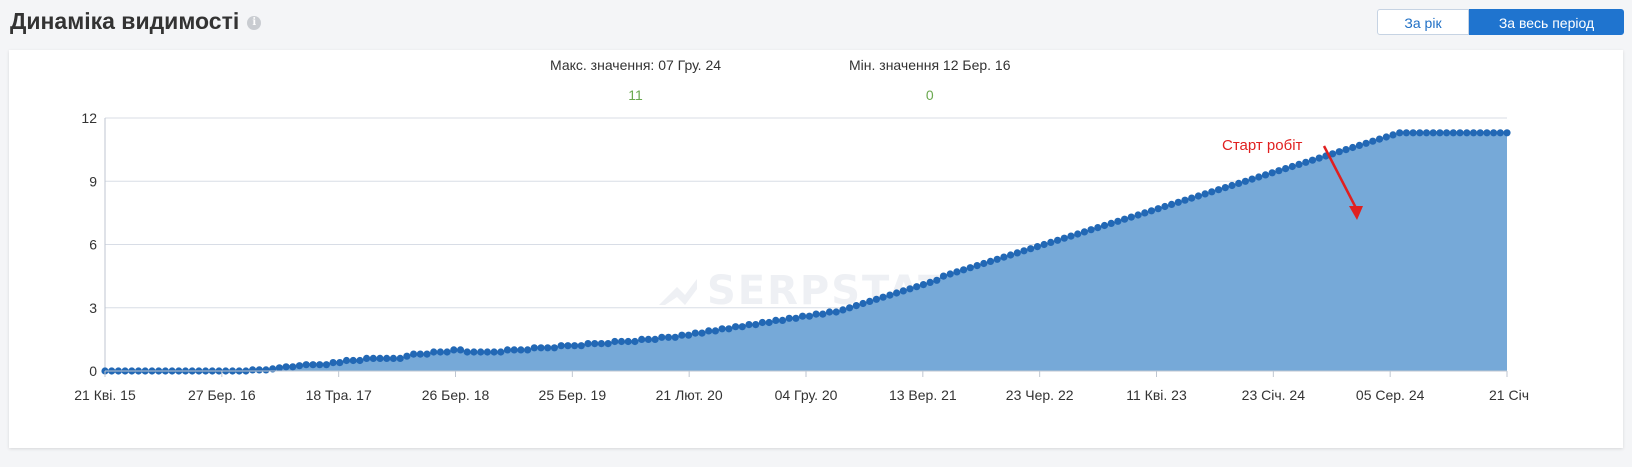  I want to click on annotation-arrow-head, so click(1356, 213).